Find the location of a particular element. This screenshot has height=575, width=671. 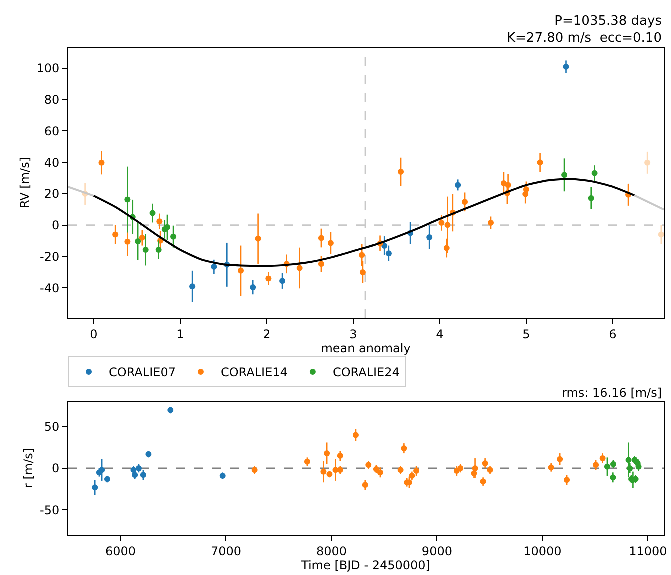

x-tick-label: 8000 is located at coordinates (331, 551).